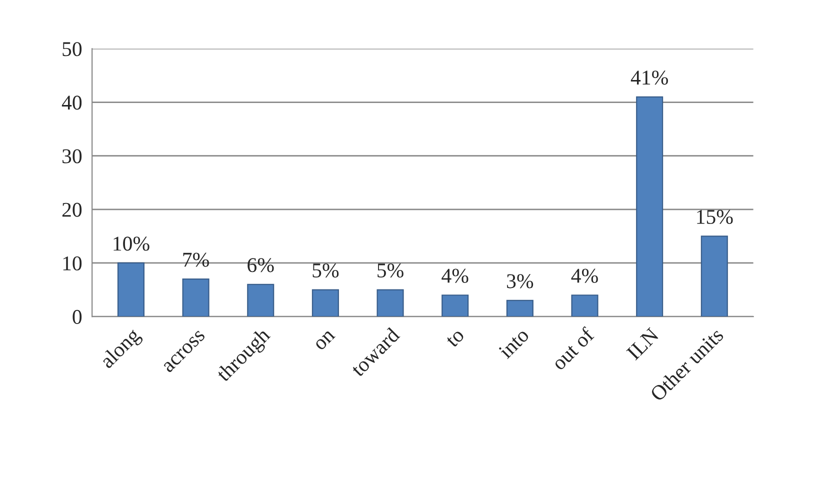 The height and width of the screenshot is (487, 837). What do you see at coordinates (455, 338) in the screenshot?
I see `x-tick-label: to` at bounding box center [455, 338].